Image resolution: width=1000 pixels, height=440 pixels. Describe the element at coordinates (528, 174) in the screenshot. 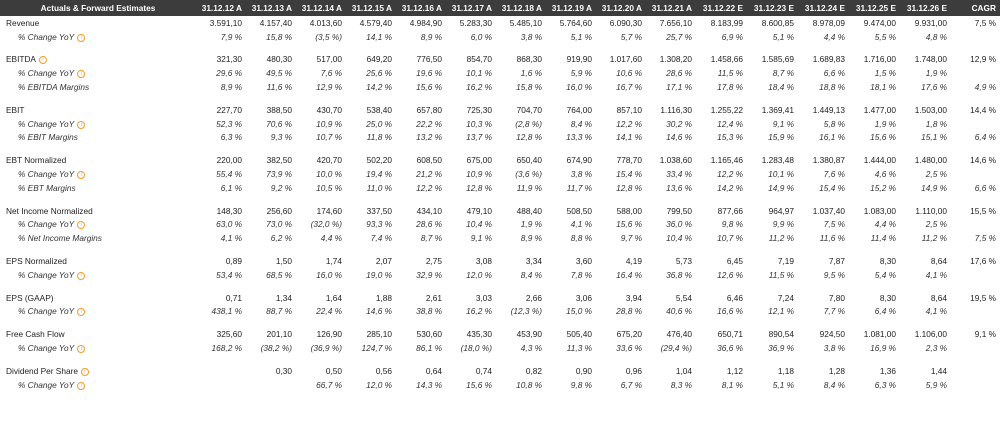

I see `table-cell: (3,6 %)` at that location.